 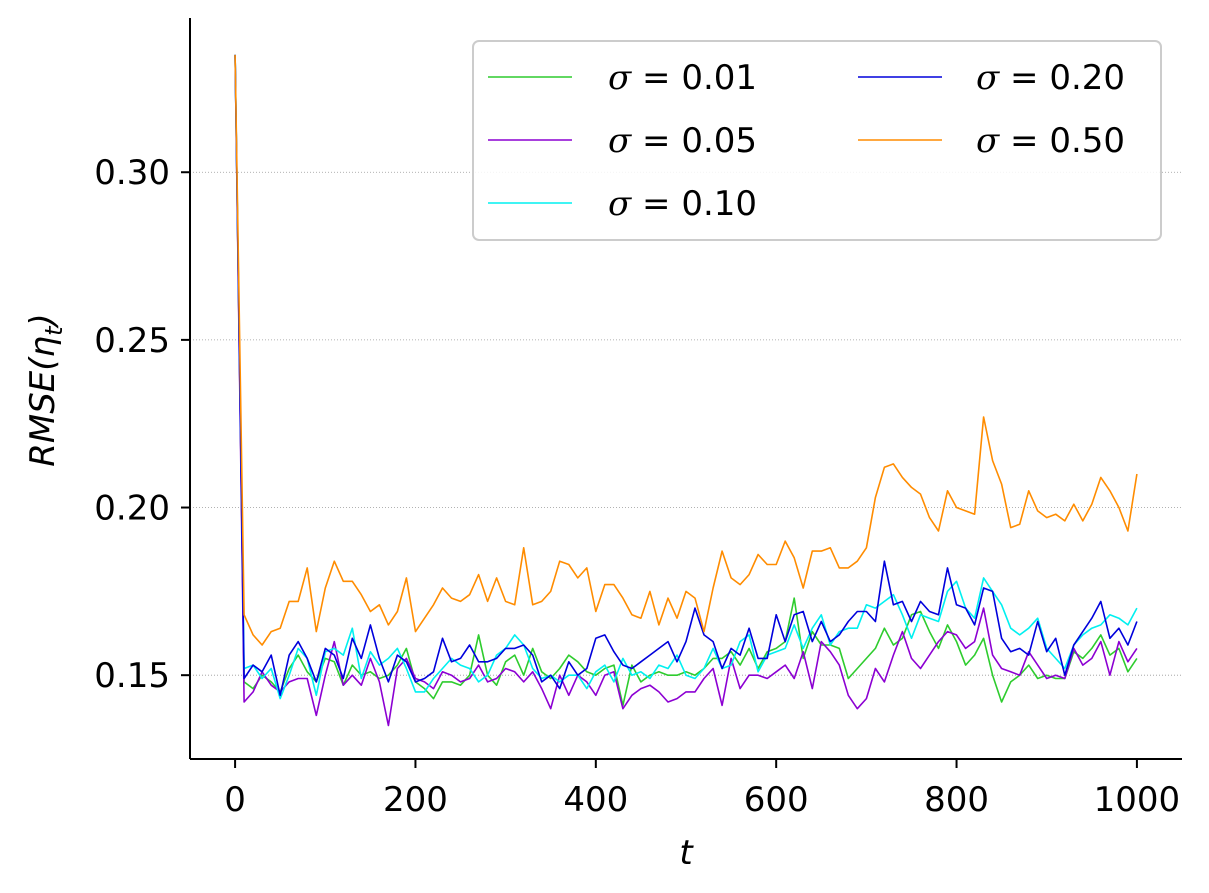 I want to click on legend: σ = 0.01σ = 0.05σ = 0.10σ = 0.20σ = 0.50, so click(x=817, y=140).